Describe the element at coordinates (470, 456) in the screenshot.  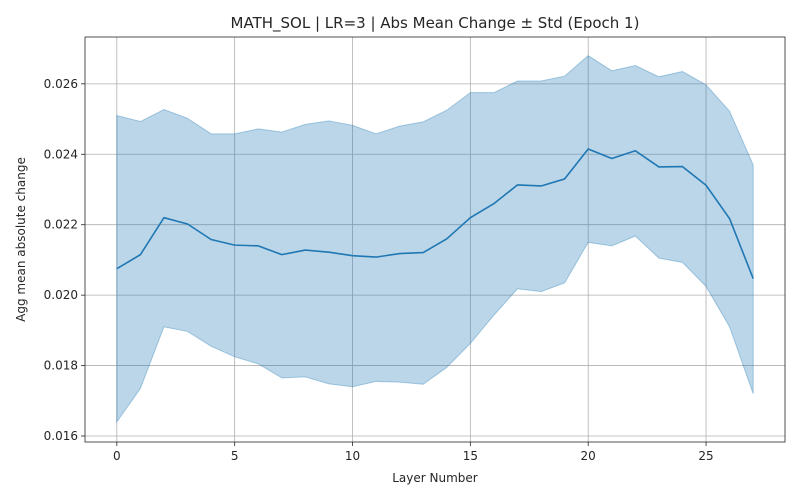
I see `x-tick-label: 15` at that location.